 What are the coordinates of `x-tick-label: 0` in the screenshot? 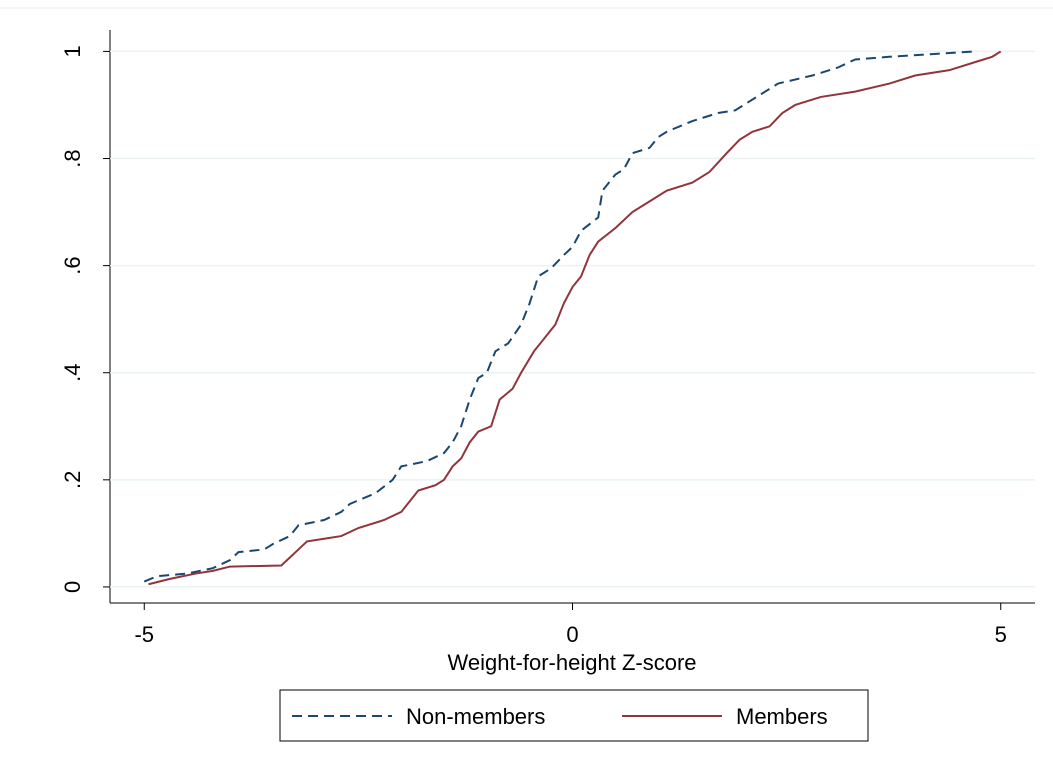 It's located at (572, 634).